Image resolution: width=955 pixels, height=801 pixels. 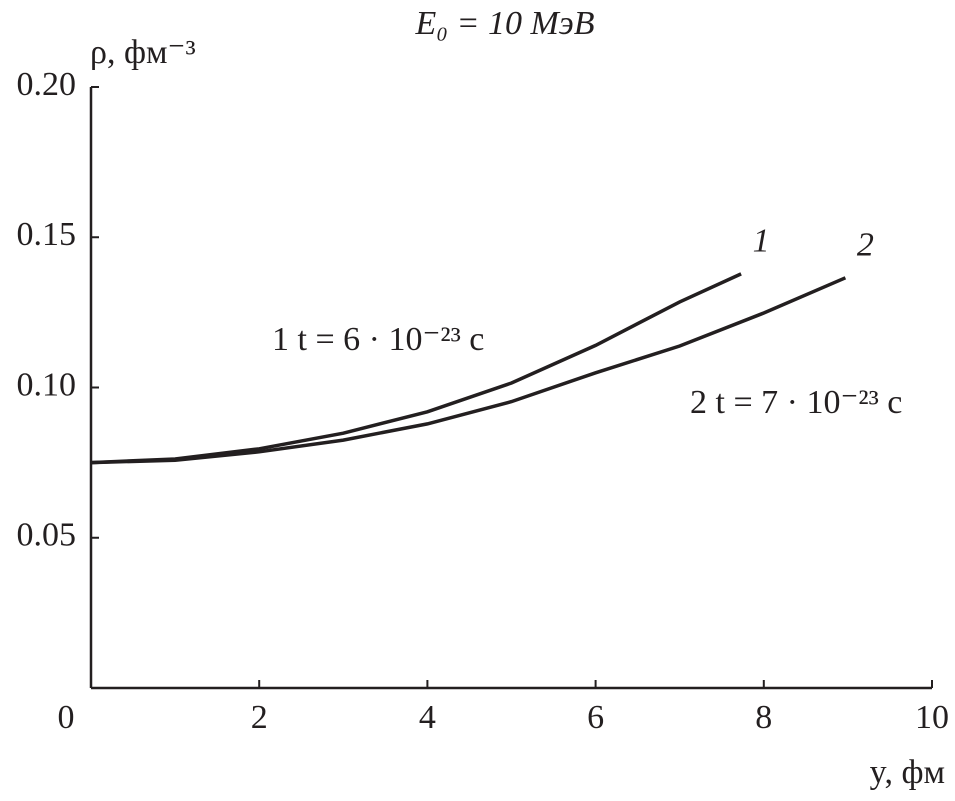 I want to click on x-axis-label: y, фм, so click(x=907, y=772).